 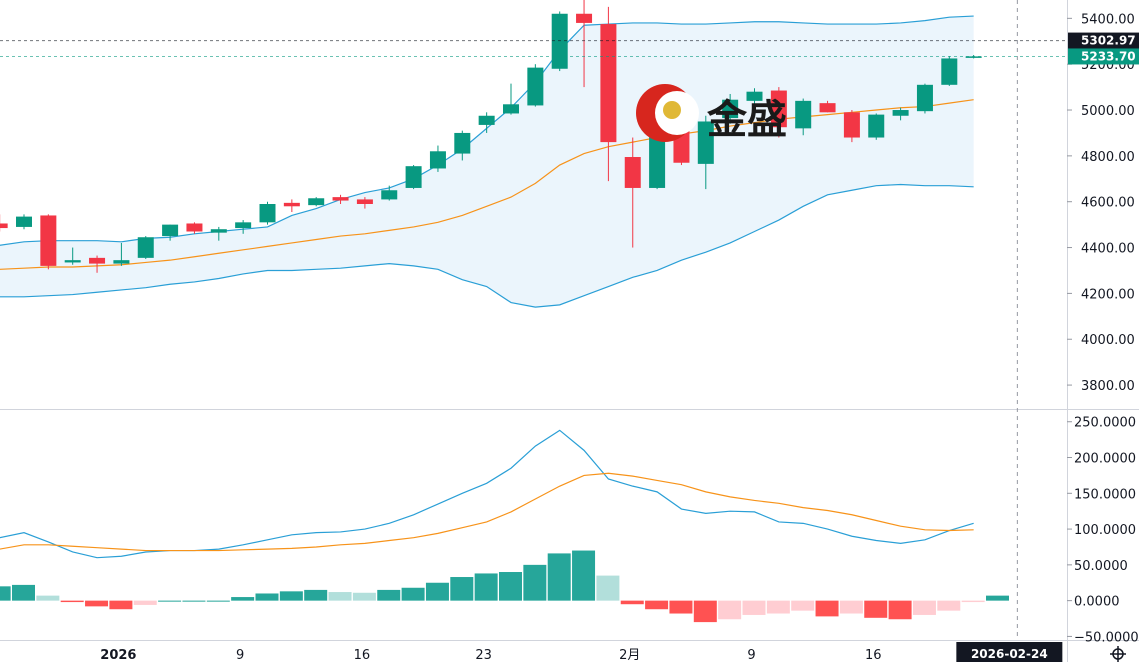 I want to click on crosshair-date-label: 2026-02-24, so click(x=1009, y=654).